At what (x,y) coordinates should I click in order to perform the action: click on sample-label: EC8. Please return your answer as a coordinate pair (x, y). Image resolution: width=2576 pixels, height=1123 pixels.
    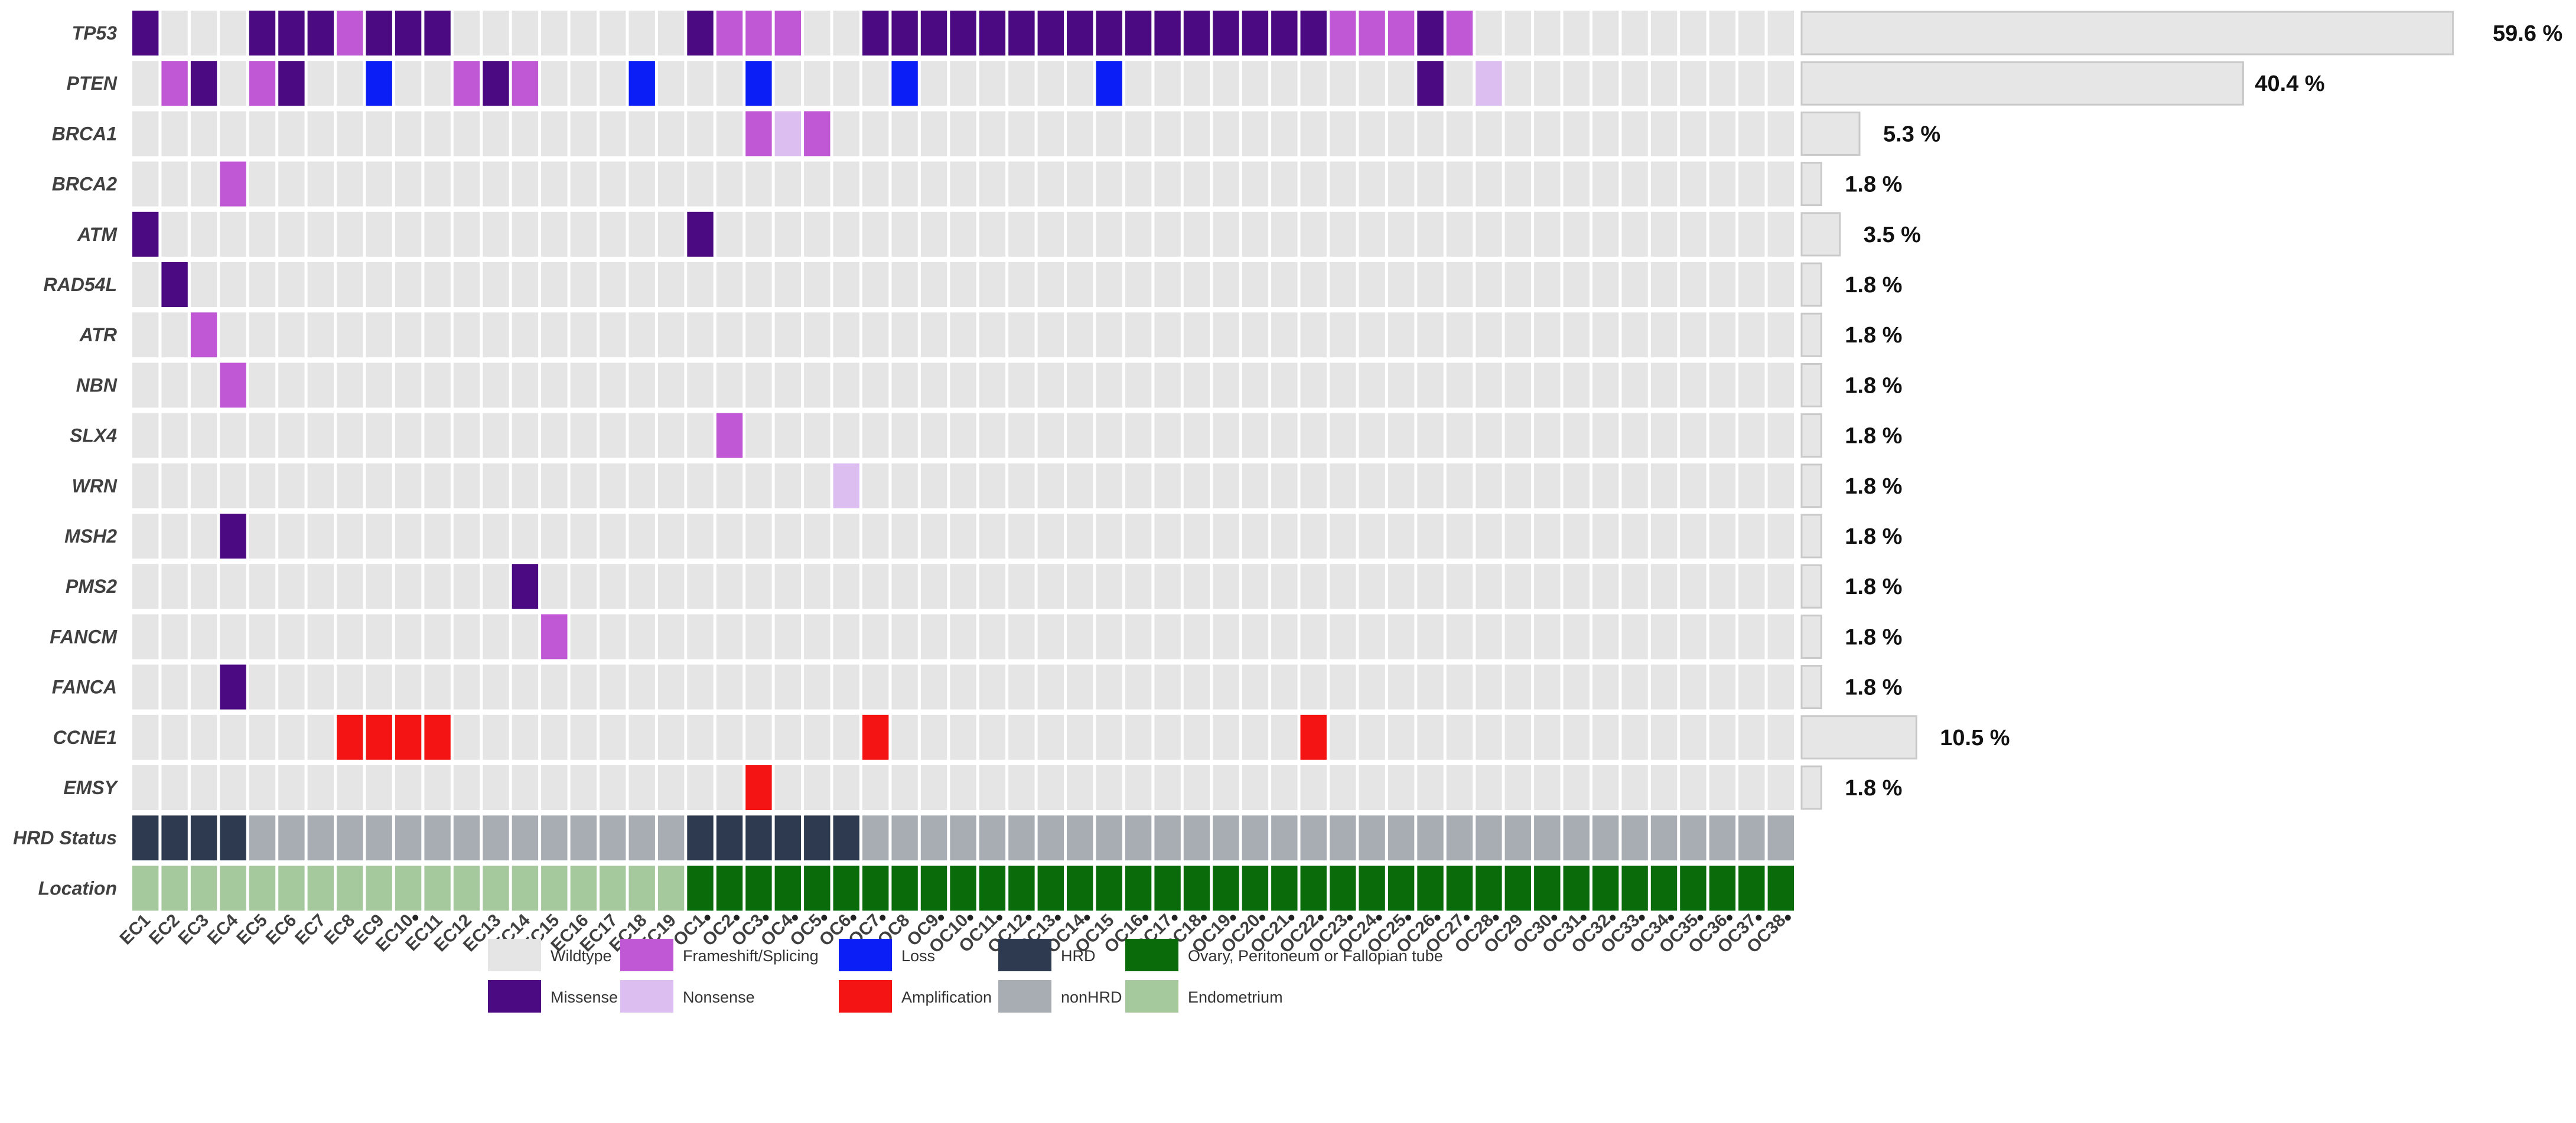
    Looking at the image, I should click on (340, 929).